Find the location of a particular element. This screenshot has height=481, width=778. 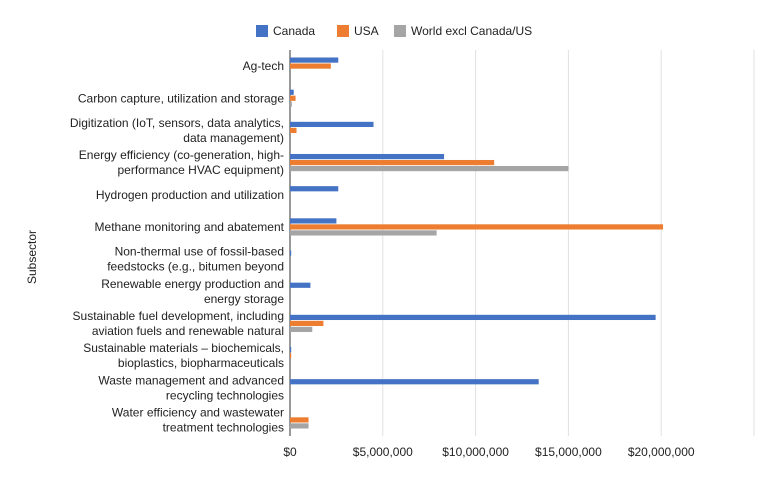

category-label: Ag-tech is located at coordinates (263, 66).